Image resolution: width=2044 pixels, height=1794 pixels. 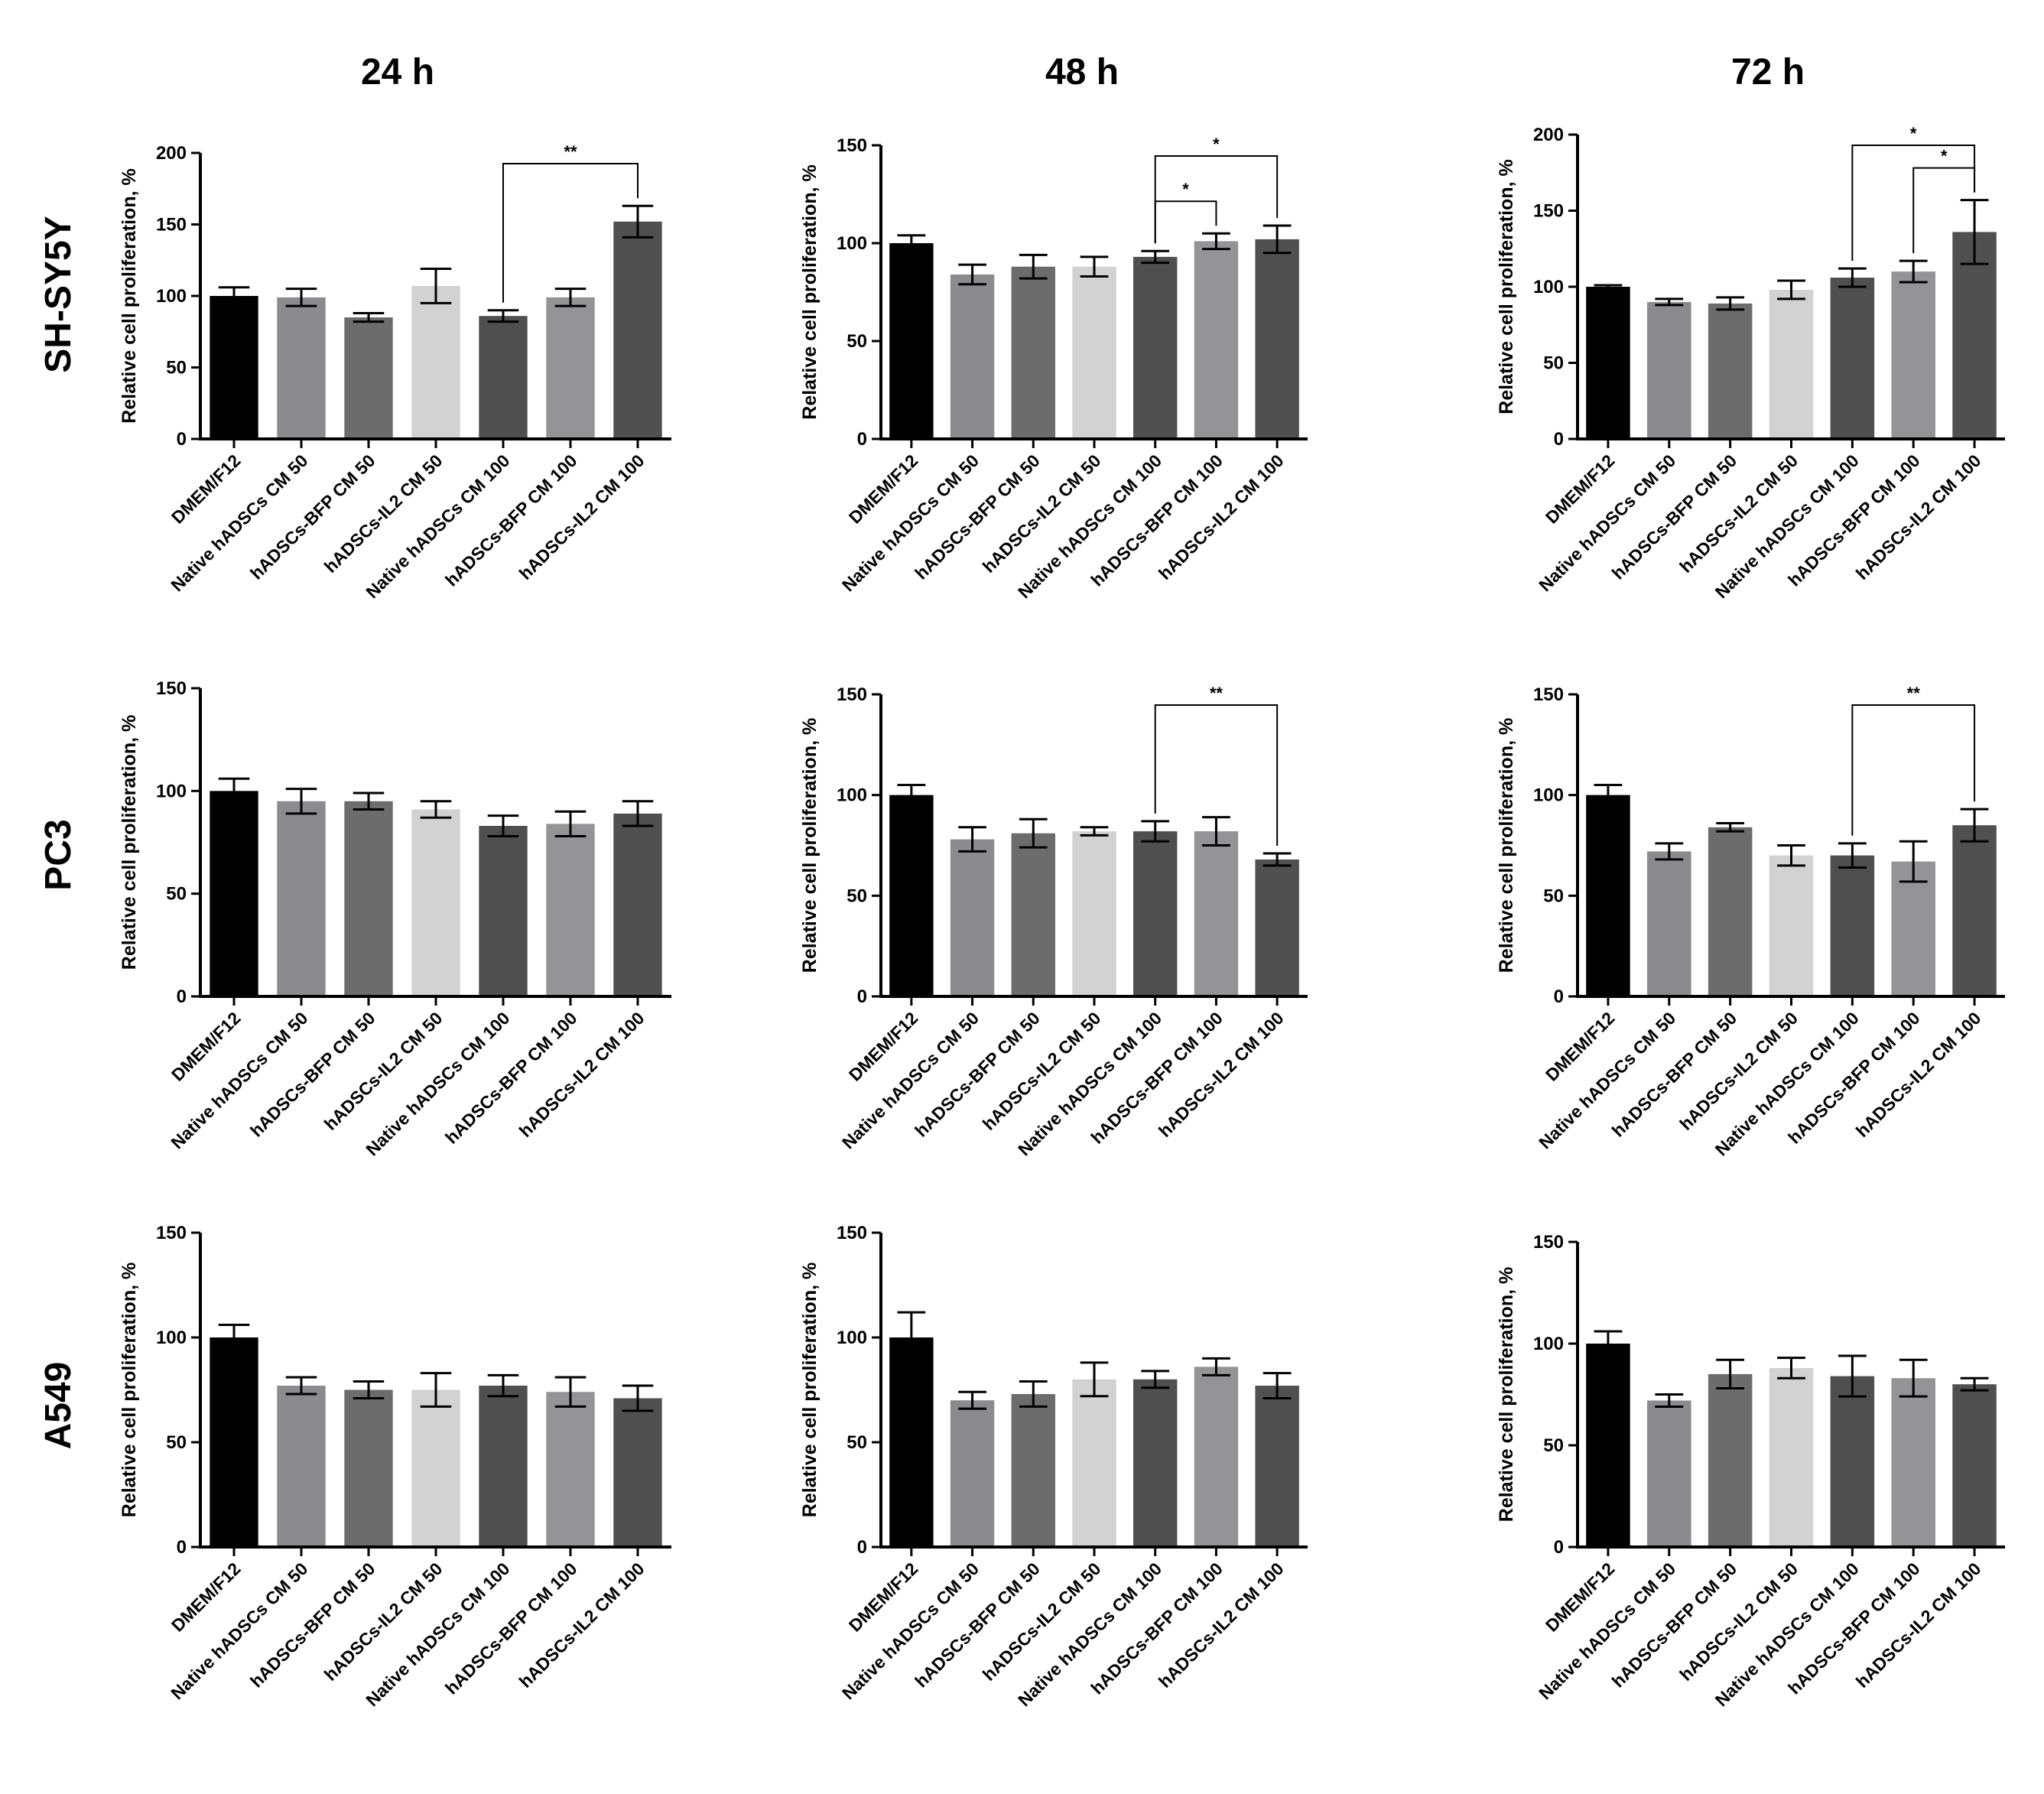 I want to click on column-title-48h: 48 h, so click(x=1082, y=72).